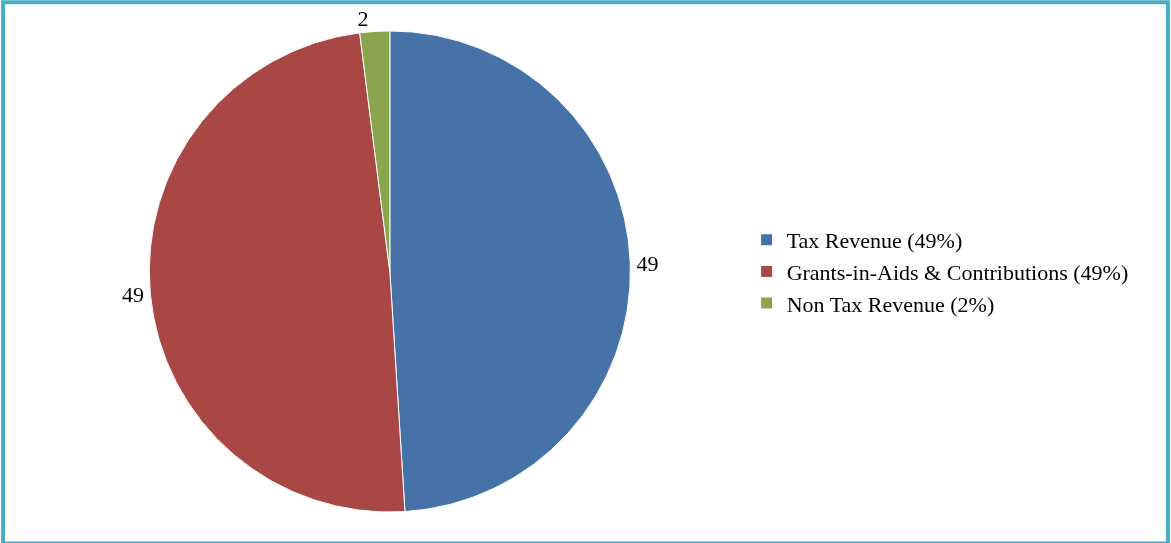 The height and width of the screenshot is (543, 1171). I want to click on legend-label: Tax Revenue (49%), so click(874, 241).